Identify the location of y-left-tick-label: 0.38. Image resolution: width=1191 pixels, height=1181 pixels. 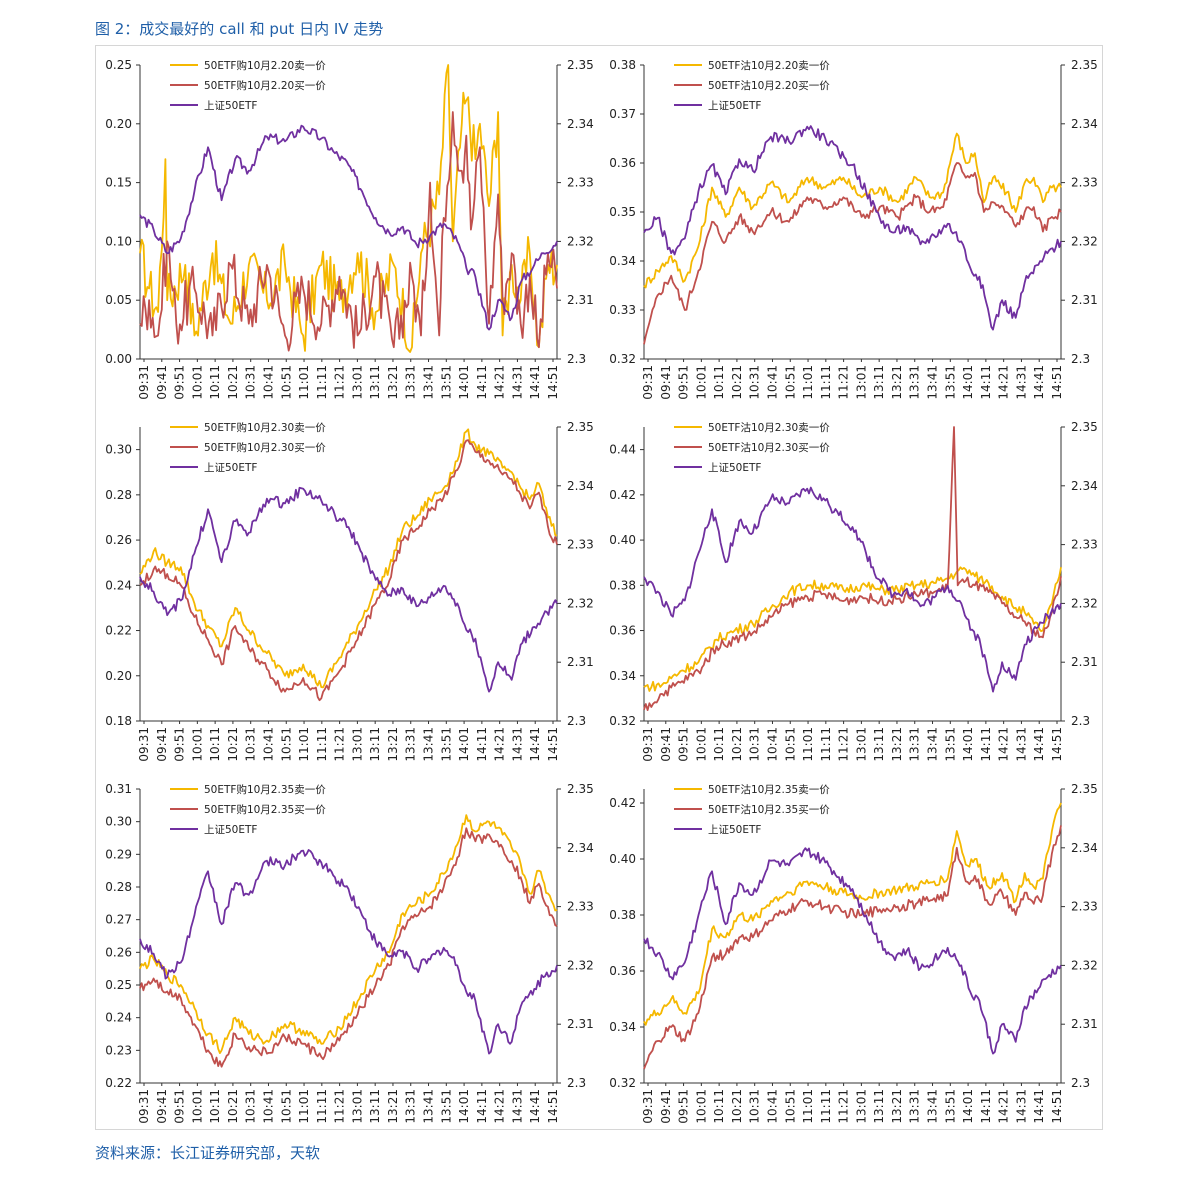
(622, 915).